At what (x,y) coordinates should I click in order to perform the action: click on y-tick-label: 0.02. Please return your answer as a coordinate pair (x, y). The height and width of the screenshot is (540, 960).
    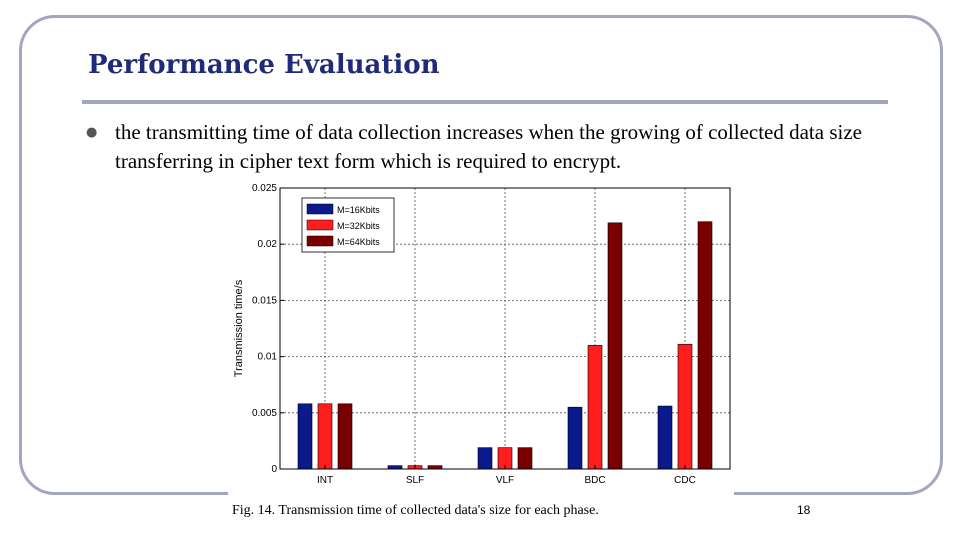
    Looking at the image, I should click on (268, 244).